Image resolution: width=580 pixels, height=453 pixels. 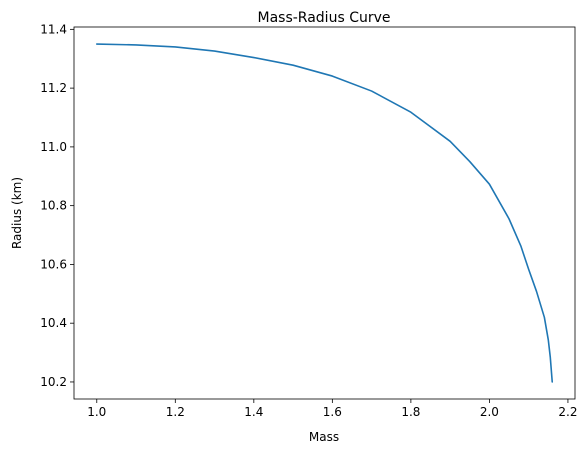 I want to click on y-tick-label: 10.2, so click(x=53, y=382).